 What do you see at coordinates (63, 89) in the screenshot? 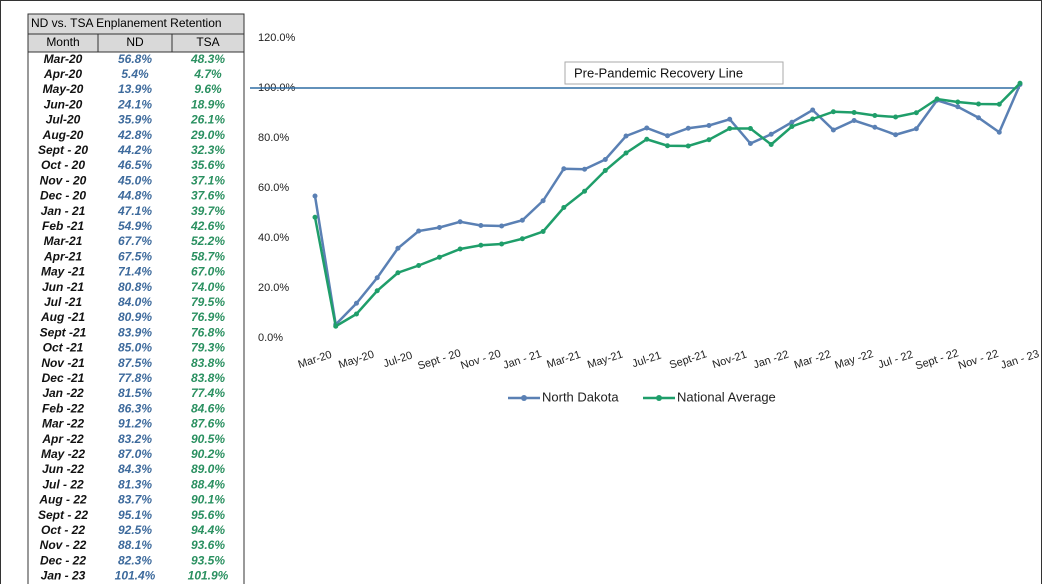
I see `table-cell: May-20` at bounding box center [63, 89].